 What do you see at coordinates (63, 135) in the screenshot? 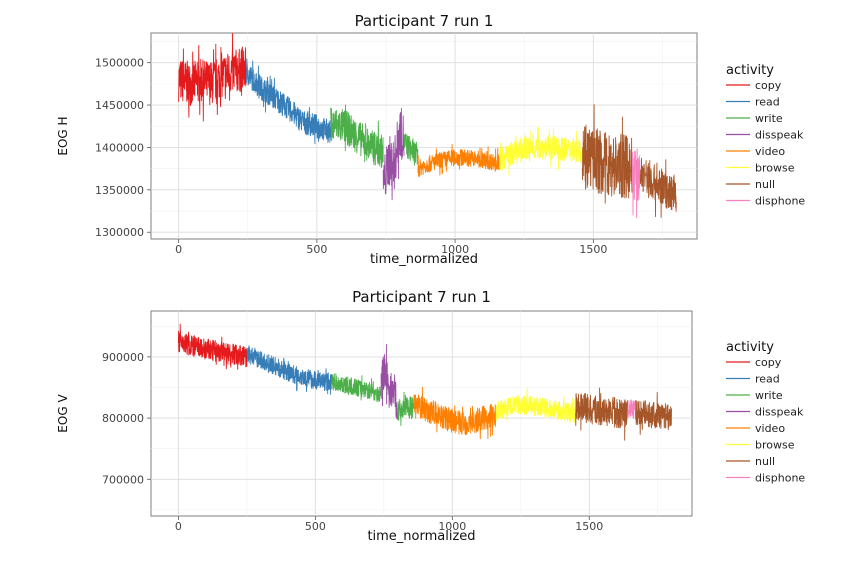
I see `y-axis-label: EOG H` at bounding box center [63, 135].